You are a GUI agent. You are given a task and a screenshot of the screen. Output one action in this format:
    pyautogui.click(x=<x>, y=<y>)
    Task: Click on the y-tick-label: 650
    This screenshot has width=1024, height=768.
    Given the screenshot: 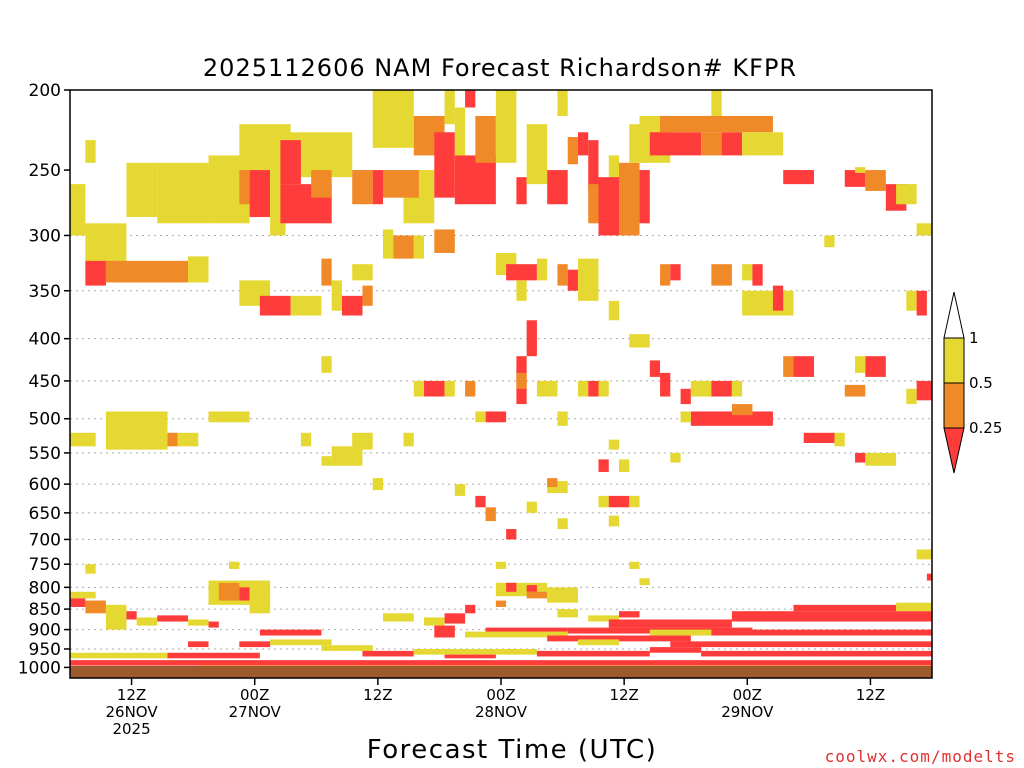 What is the action you would take?
    pyautogui.click(x=45, y=514)
    